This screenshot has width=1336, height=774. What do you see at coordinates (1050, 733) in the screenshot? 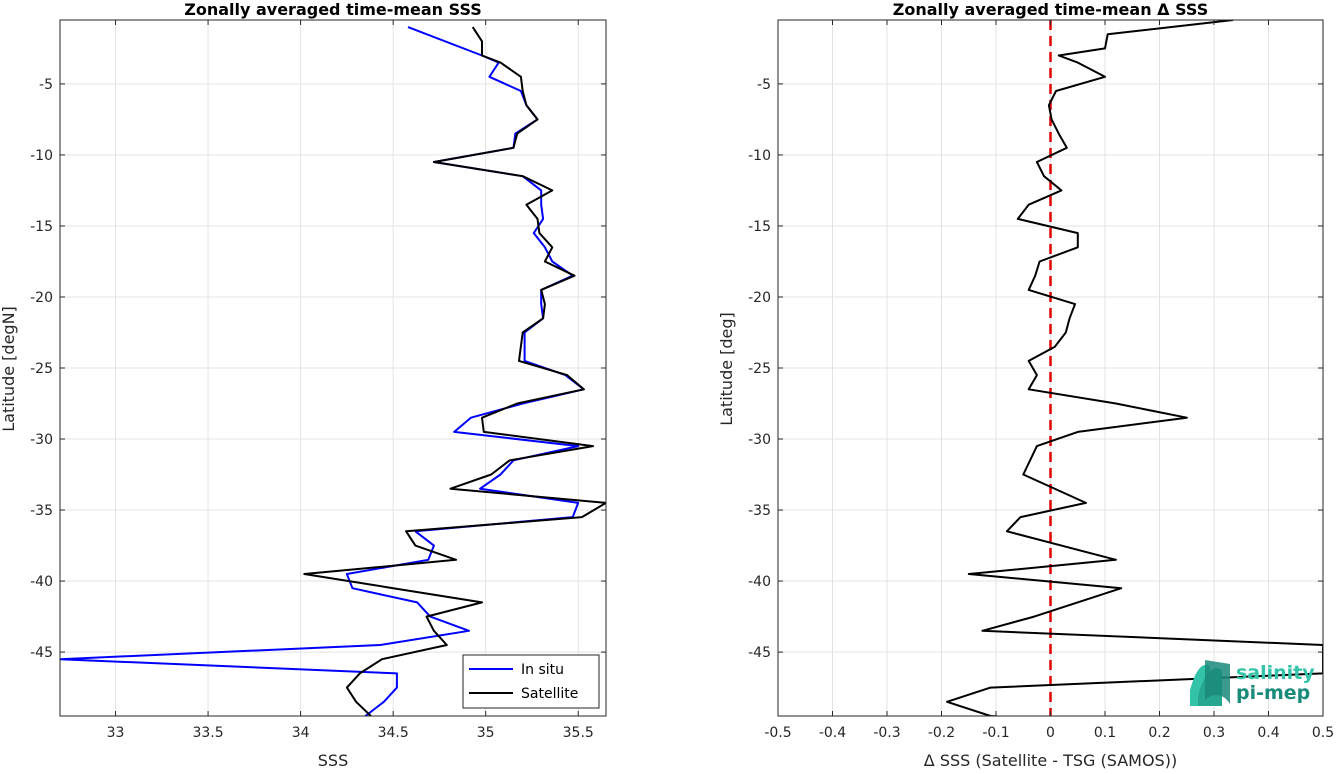
I see `x-tick-label: 0` at bounding box center [1050, 733].